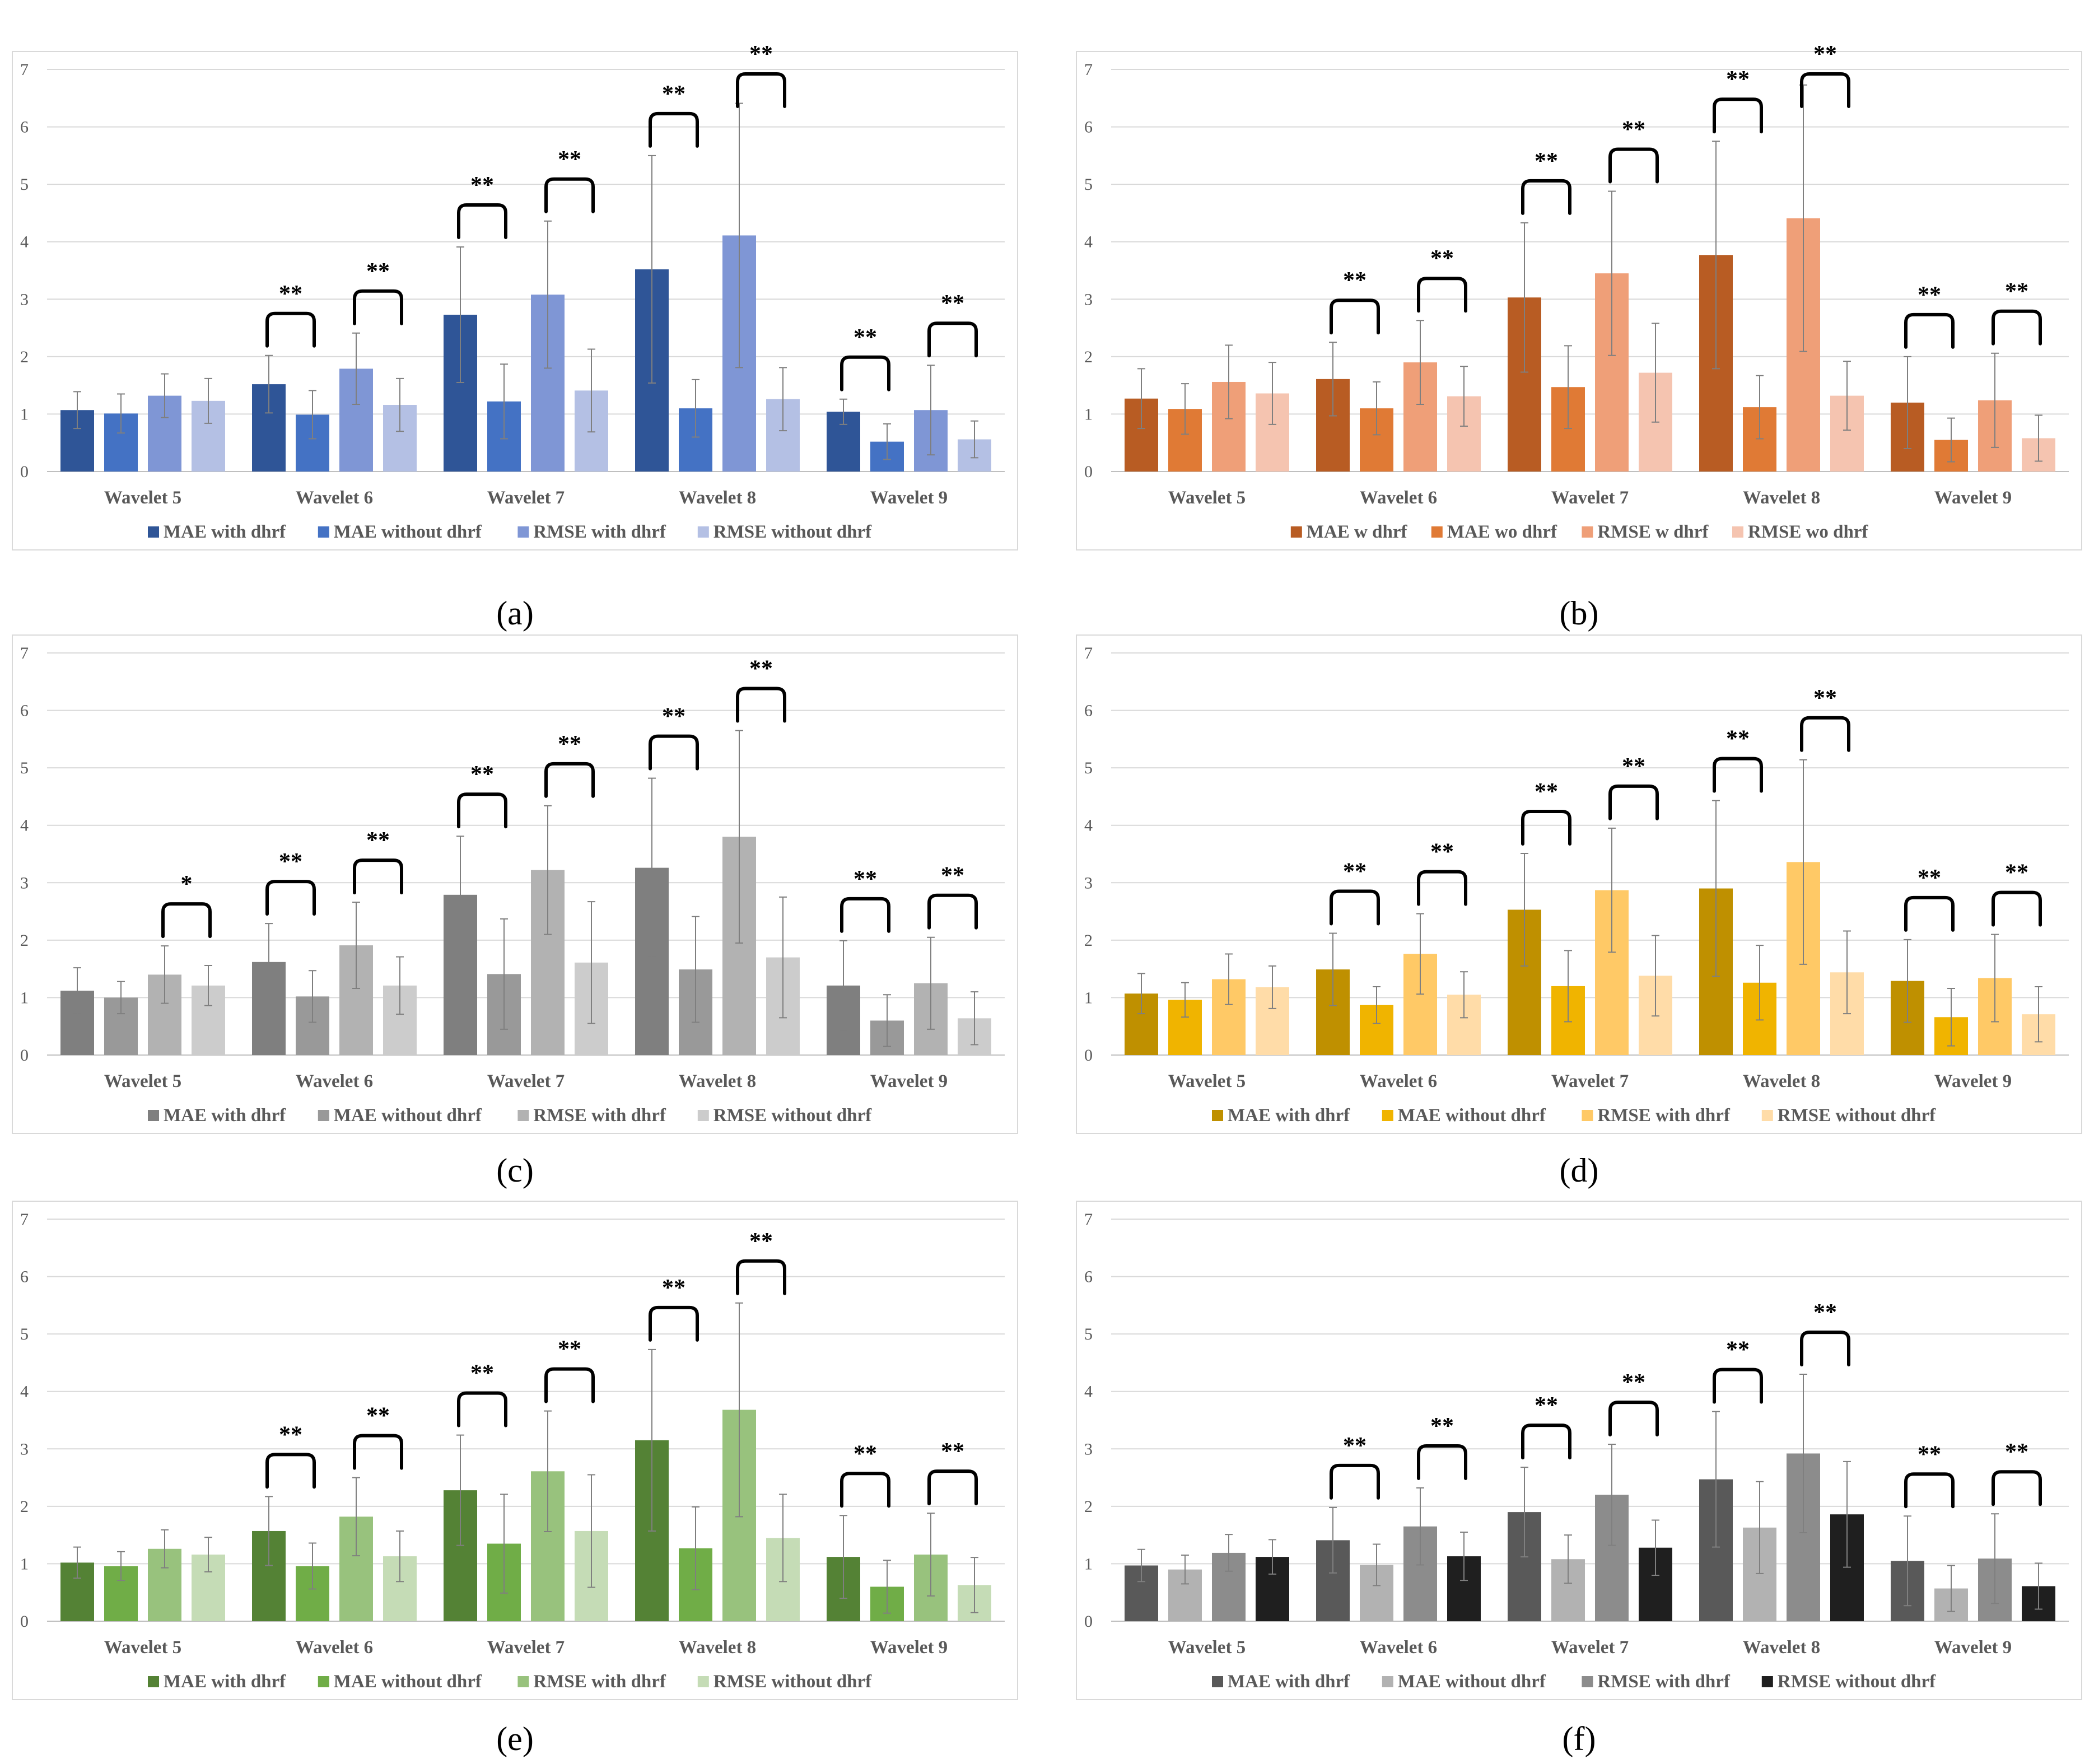  I want to click on legend-label: MAE with dhrf, so click(1289, 1116).